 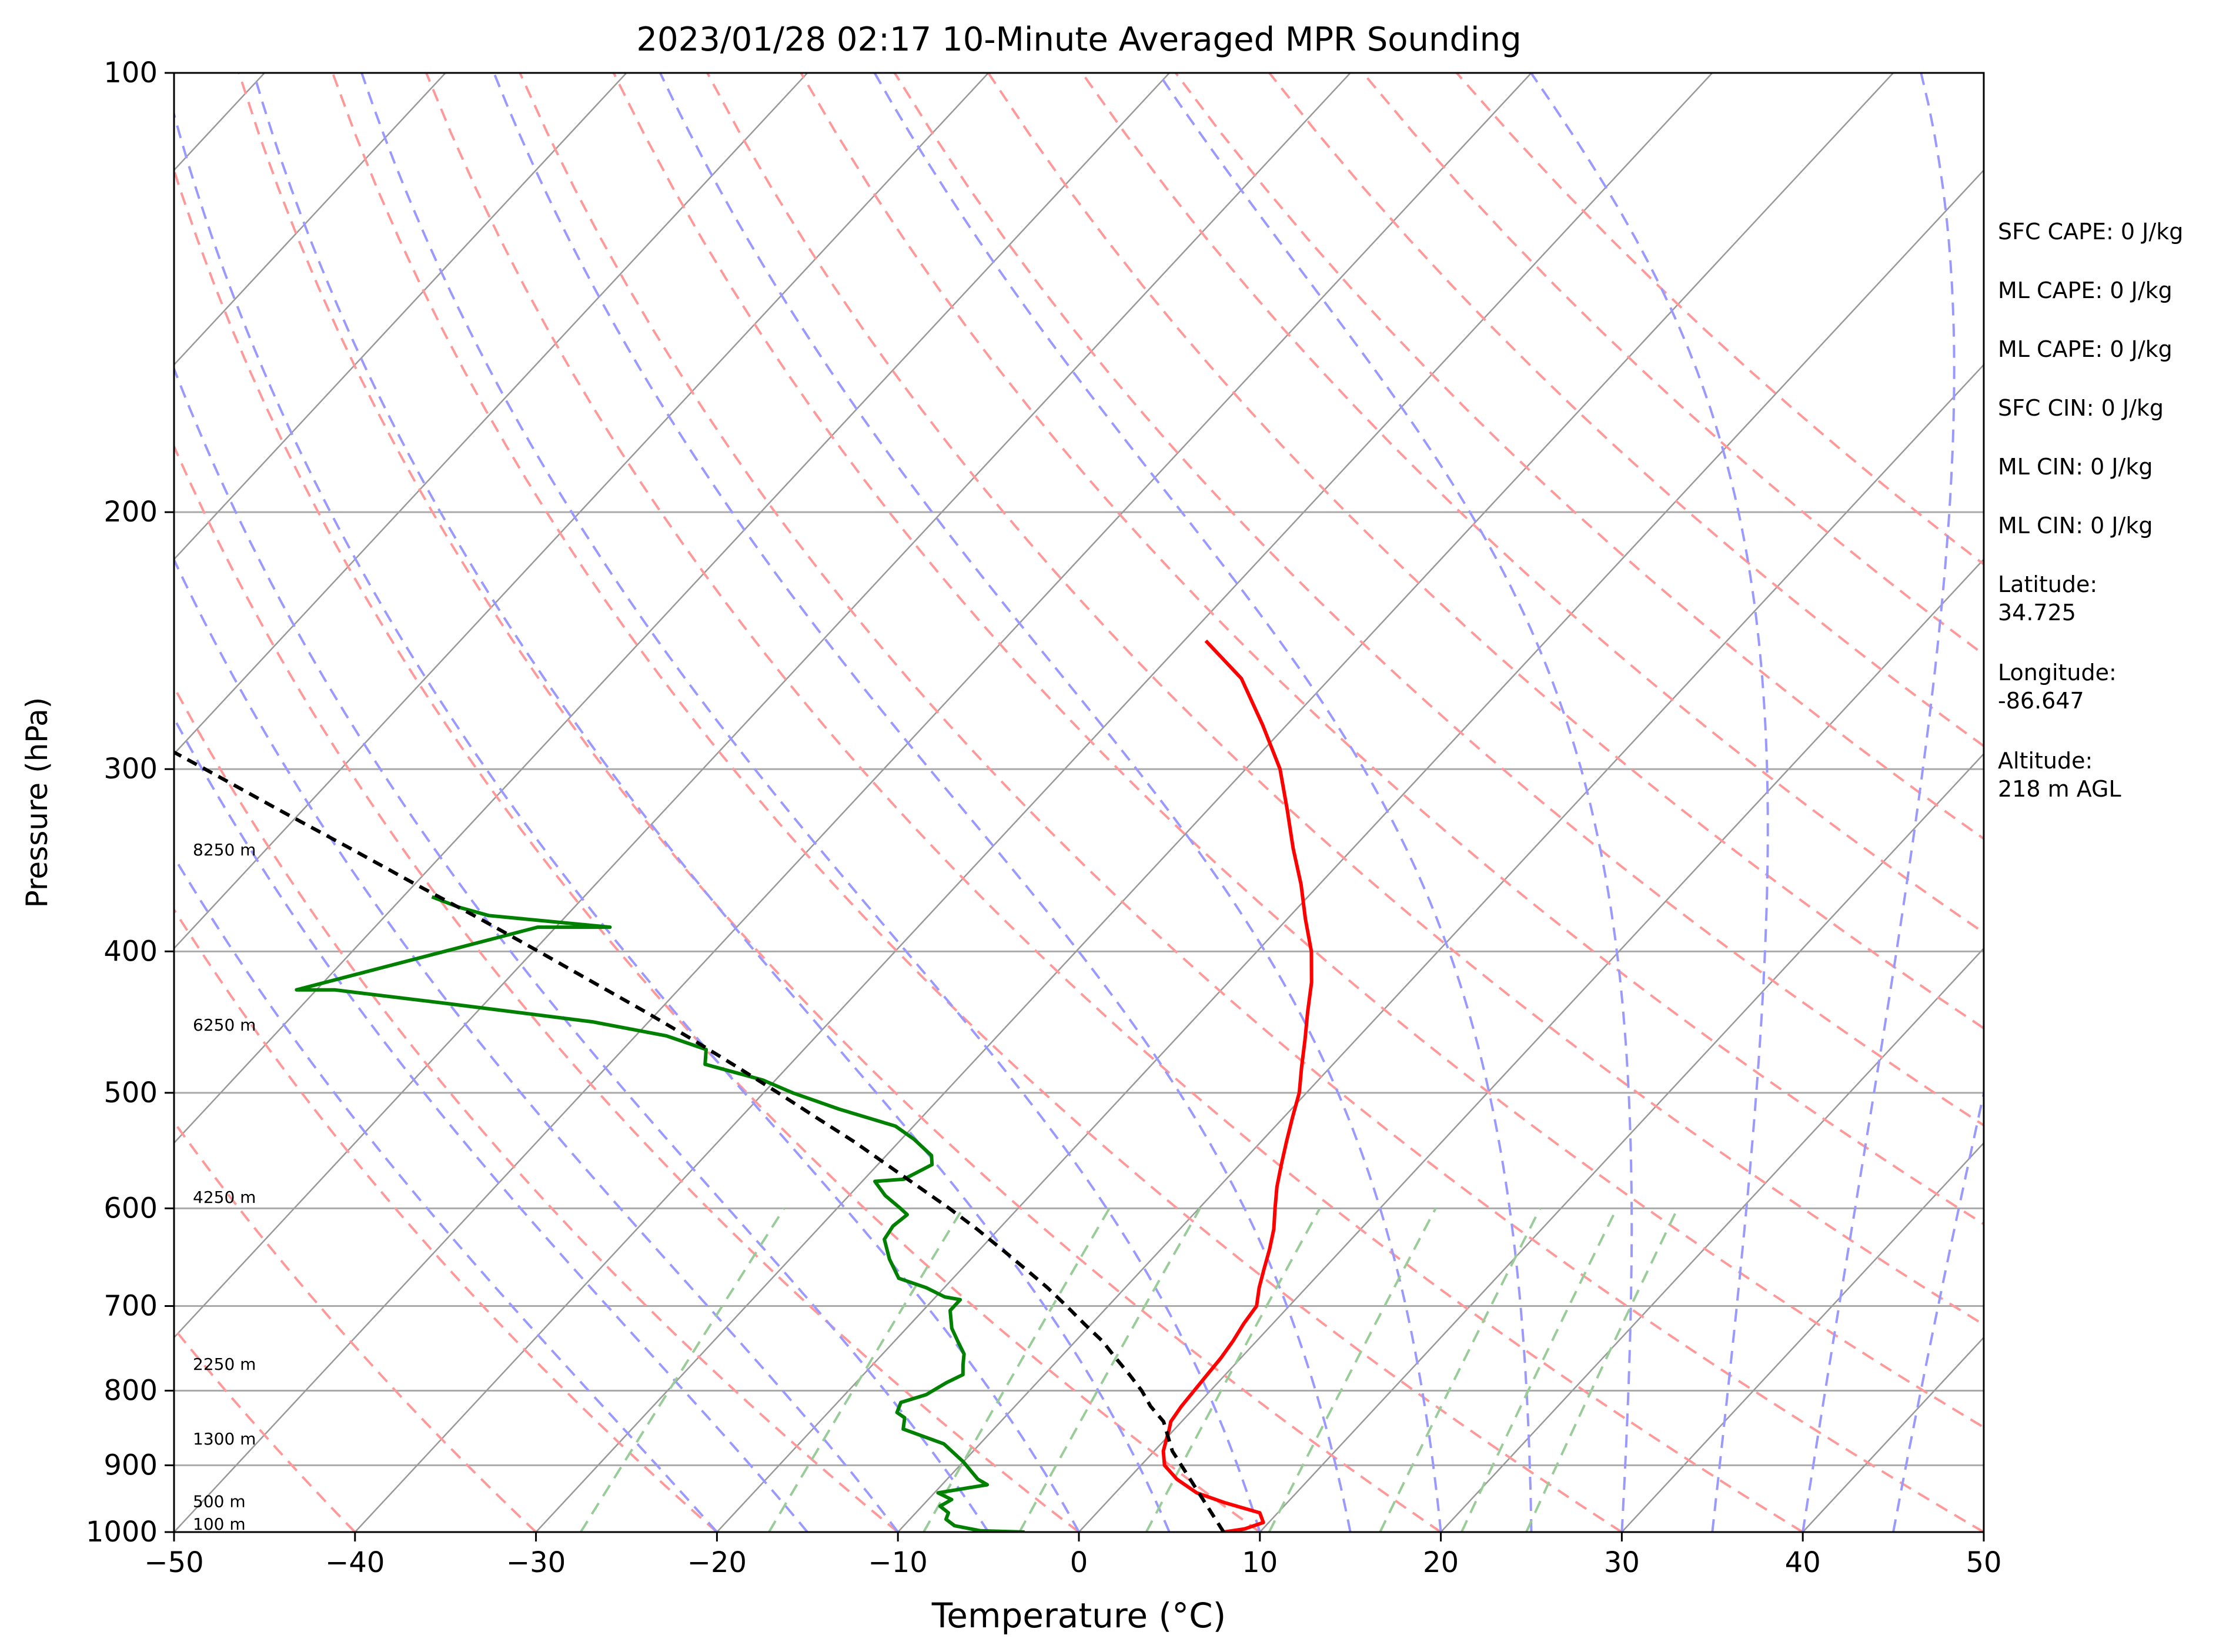 I want to click on y-tick-label: 800, so click(x=130, y=1391).